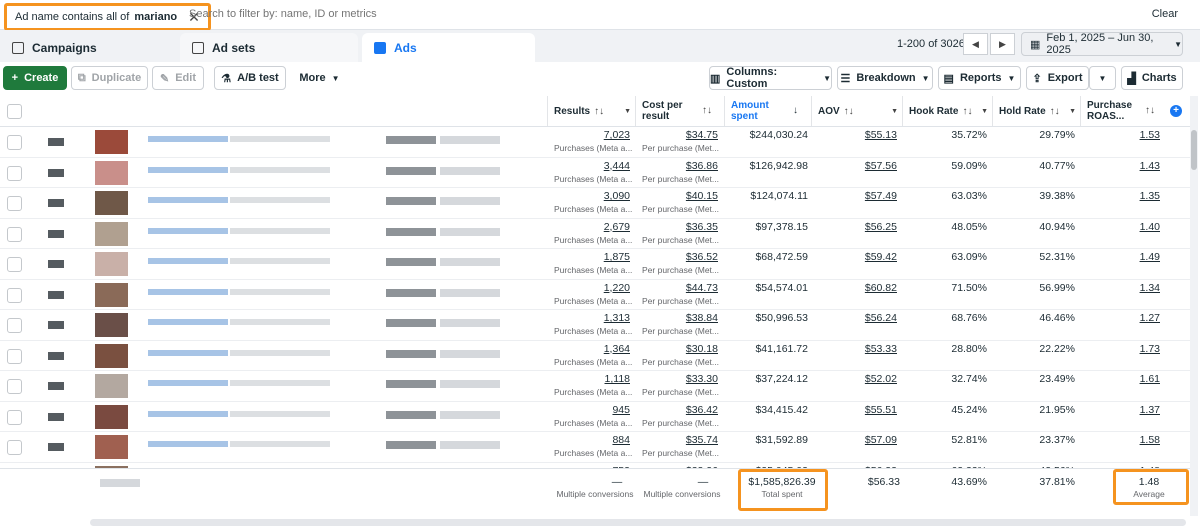 This screenshot has height=528, width=1200. I want to click on cell-results: 945, so click(621, 409).